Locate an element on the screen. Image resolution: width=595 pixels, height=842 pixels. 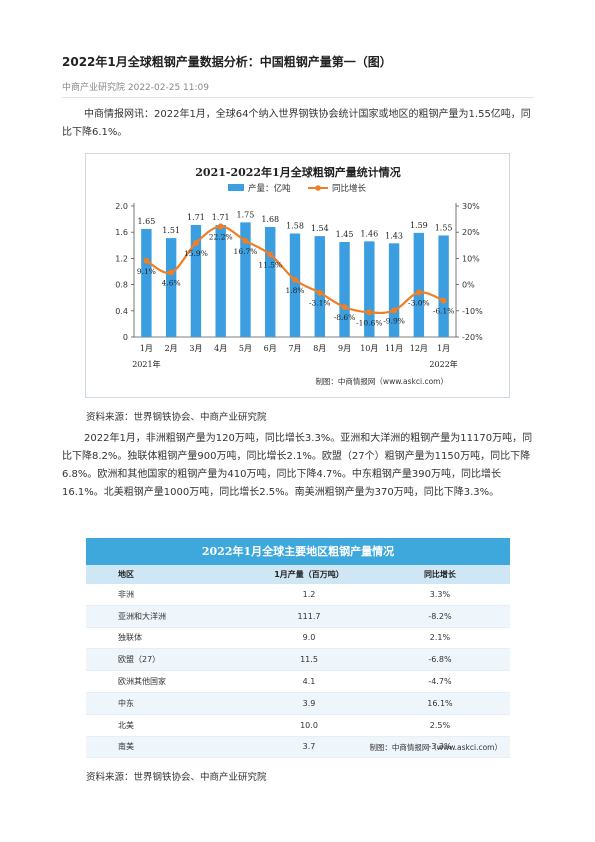
bar-value-label: 1.65 is located at coordinates (146, 221).